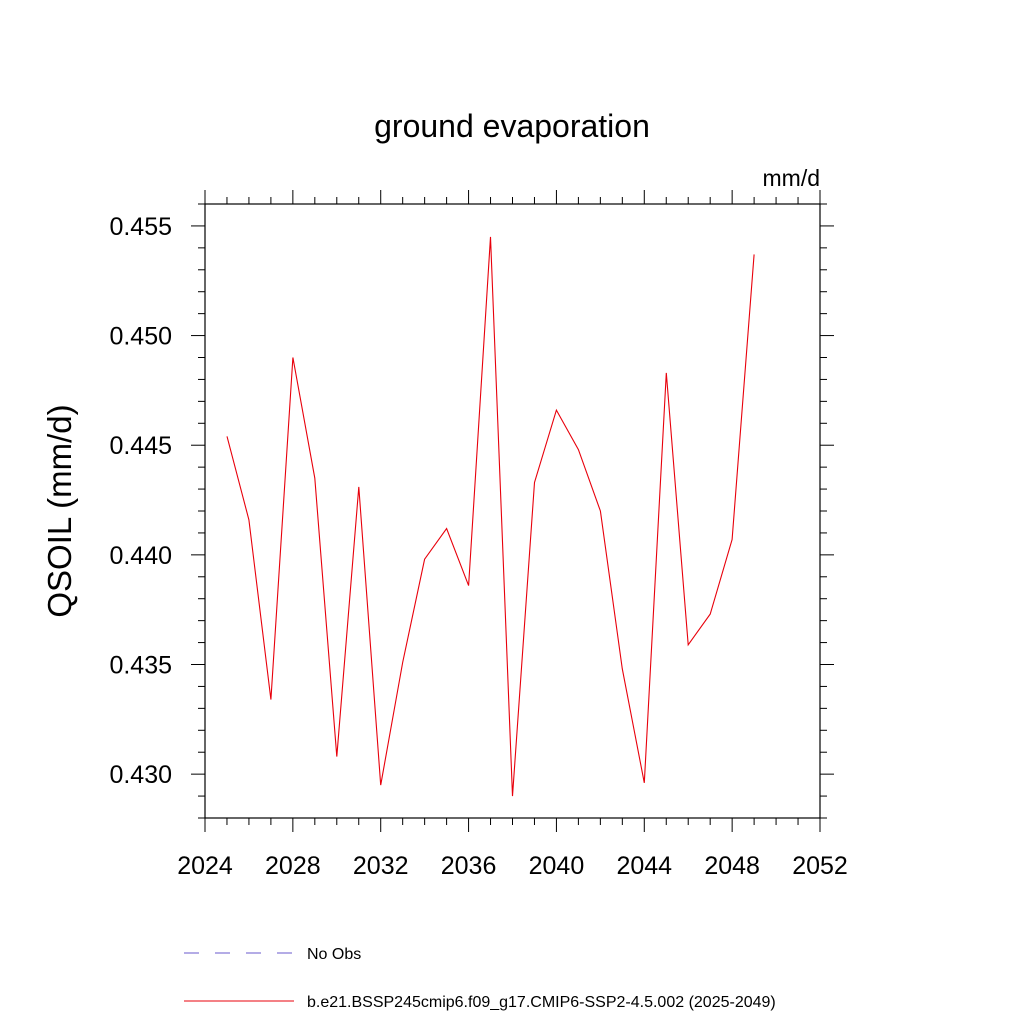 The height and width of the screenshot is (1024, 1024). What do you see at coordinates (140, 227) in the screenshot?
I see `y-tick-label: 0.455` at bounding box center [140, 227].